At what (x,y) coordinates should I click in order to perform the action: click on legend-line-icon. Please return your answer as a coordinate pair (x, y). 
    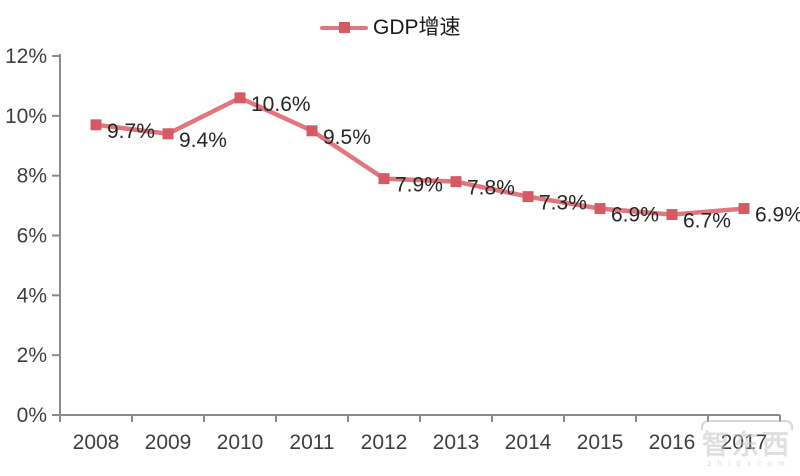
    Looking at the image, I should click on (344, 27).